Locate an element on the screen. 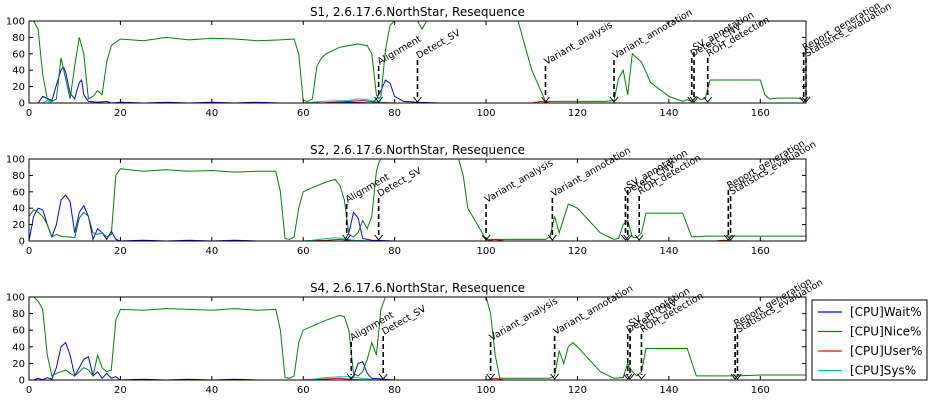 The image size is (933, 402). panel-title: S2, 2.6.17.6.NorthStar, Resequence is located at coordinates (417, 150).